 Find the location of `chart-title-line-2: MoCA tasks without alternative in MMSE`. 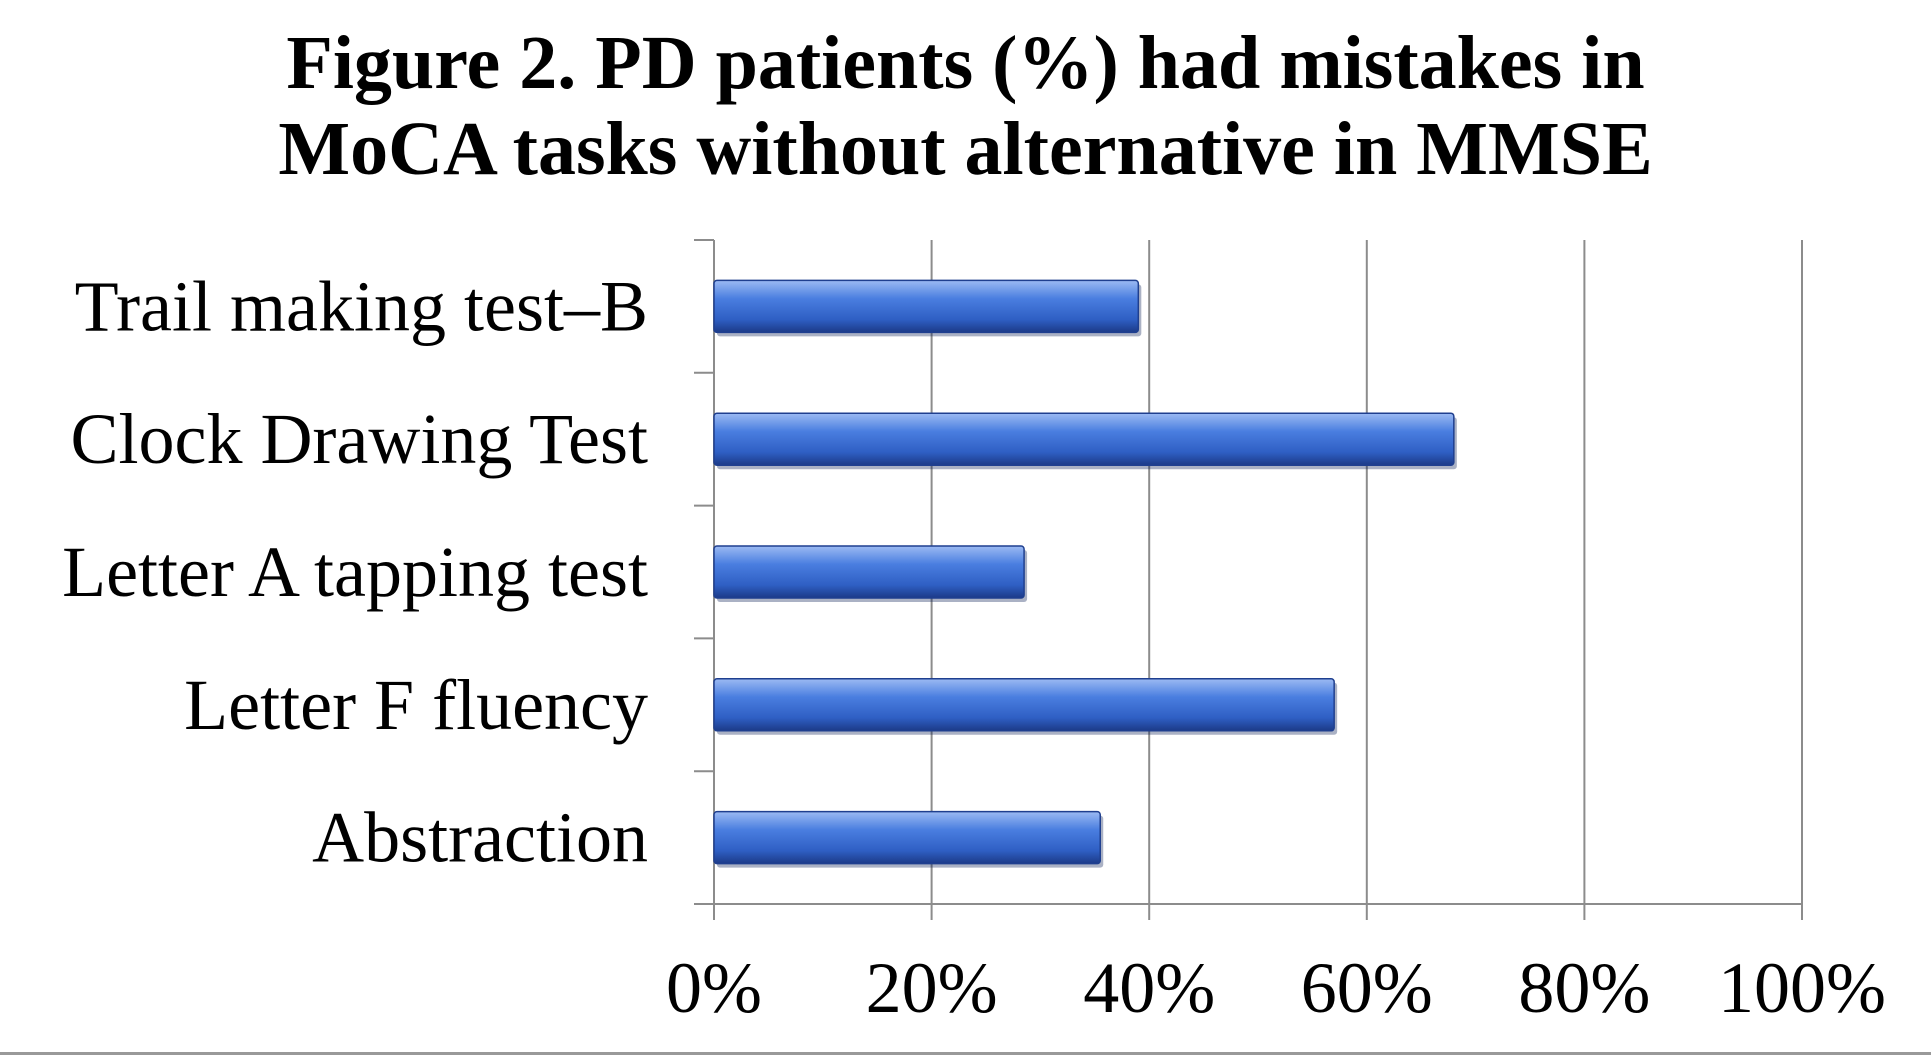

chart-title-line-2: MoCA tasks without alternative in MMSE is located at coordinates (965, 149).